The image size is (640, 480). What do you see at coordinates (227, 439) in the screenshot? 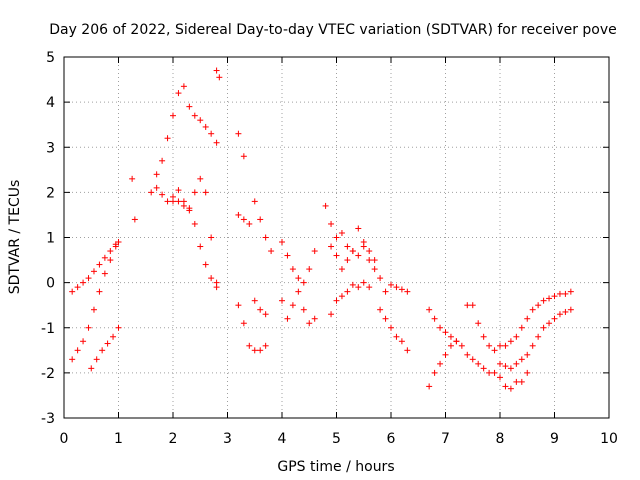
I see `x-tick-label: 3` at bounding box center [227, 439].